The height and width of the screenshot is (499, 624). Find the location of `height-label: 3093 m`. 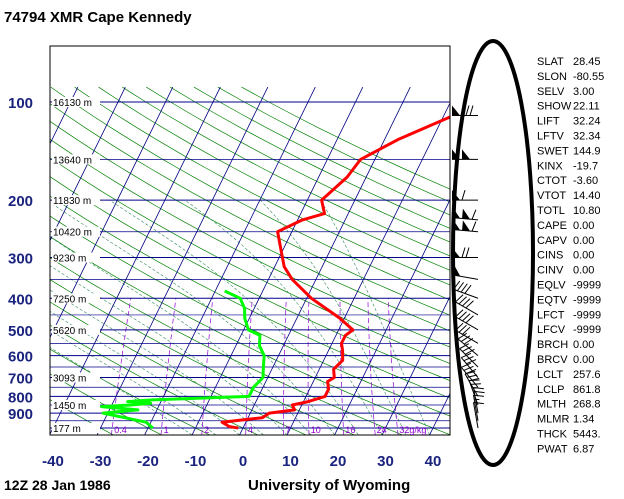

height-label: 3093 m is located at coordinates (69, 379).